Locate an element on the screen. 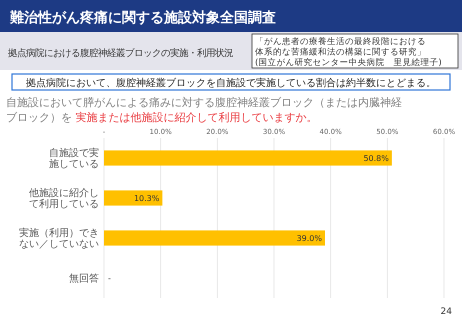  data-label: 39.0% is located at coordinates (309, 238).